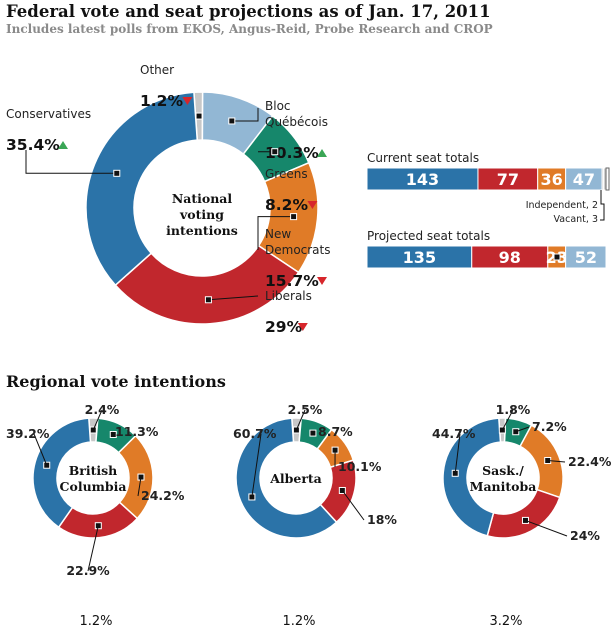  What do you see at coordinates (93, 486) in the screenshot?
I see `bc-center-label: Columbia` at bounding box center [93, 486].